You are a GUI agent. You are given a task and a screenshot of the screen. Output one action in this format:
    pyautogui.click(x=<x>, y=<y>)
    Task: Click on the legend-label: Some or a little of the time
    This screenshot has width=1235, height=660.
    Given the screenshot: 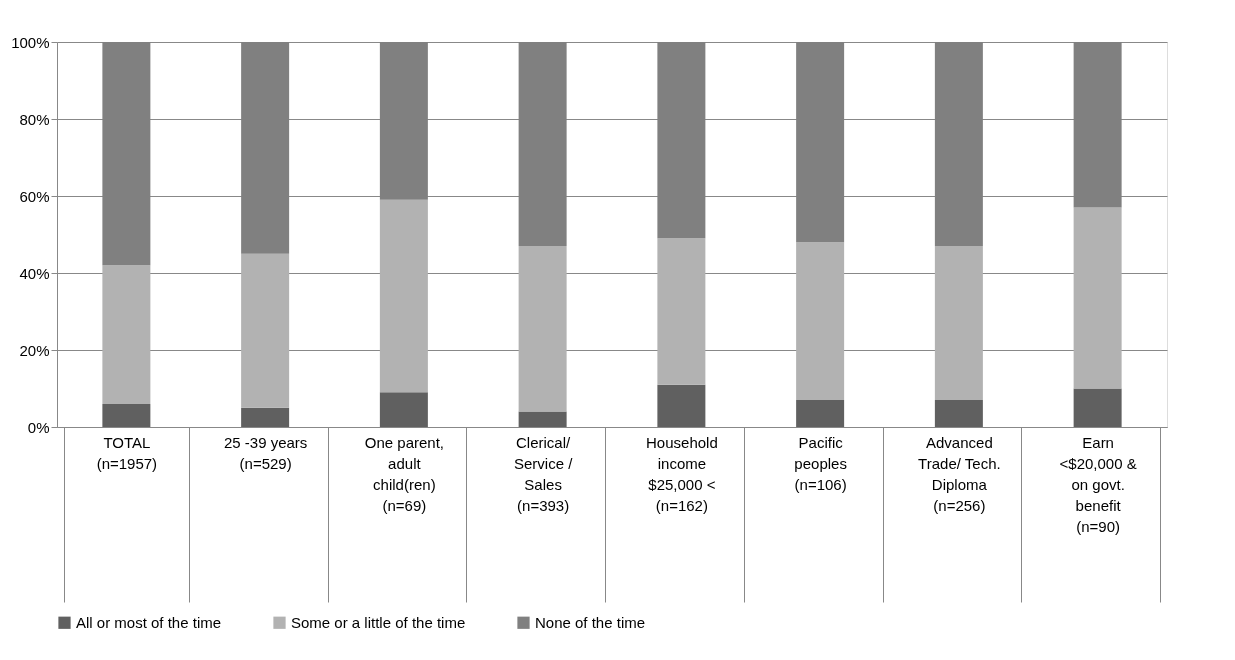 What is the action you would take?
    pyautogui.click(x=378, y=622)
    